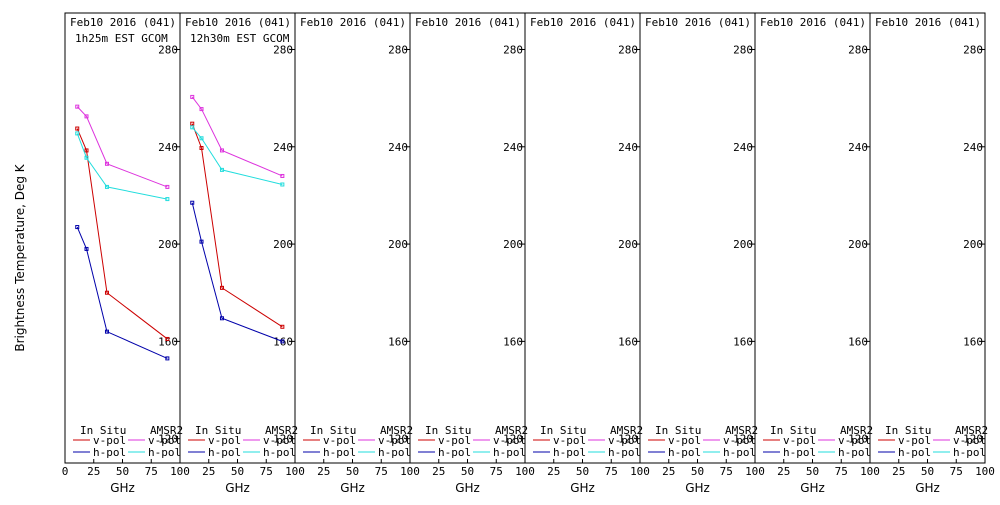  What do you see at coordinates (353, 22) in the screenshot?
I see `panel-title-3: Feb10 2016 (041)` at bounding box center [353, 22].